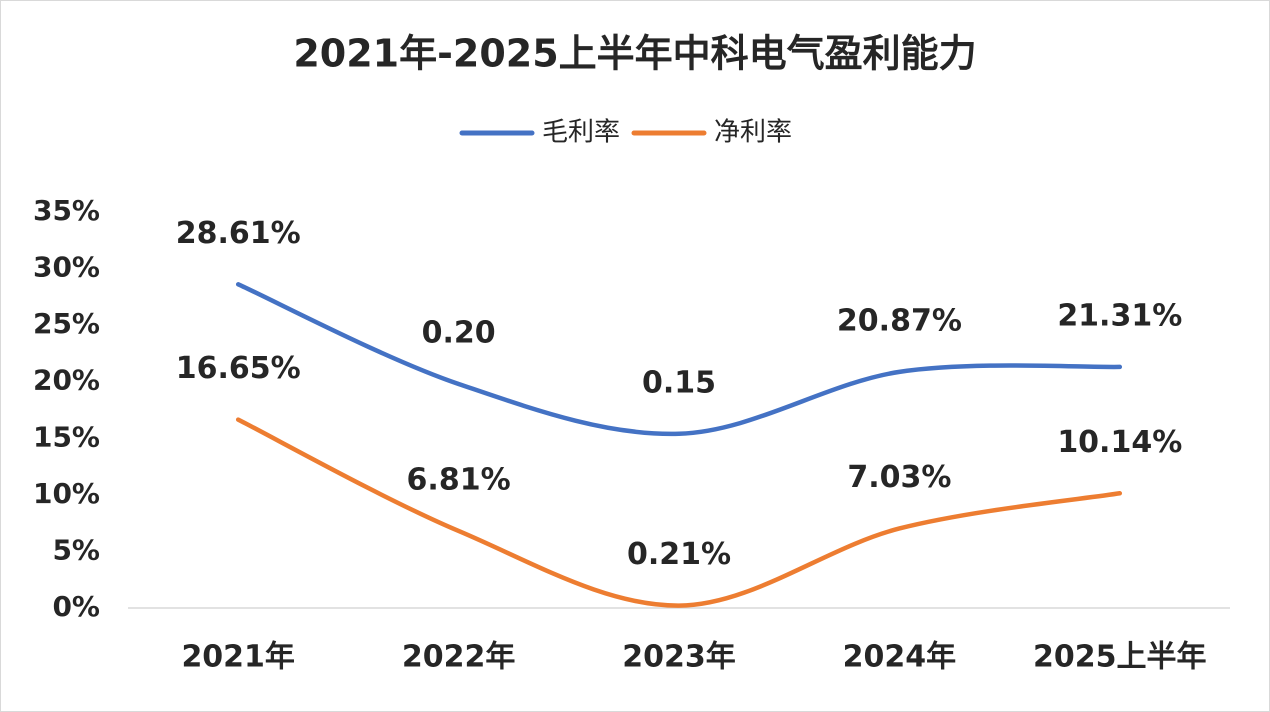 The width and height of the screenshot is (1270, 712). What do you see at coordinates (1119, 315) in the screenshot?
I see `data-label: 21.31%` at bounding box center [1119, 315].